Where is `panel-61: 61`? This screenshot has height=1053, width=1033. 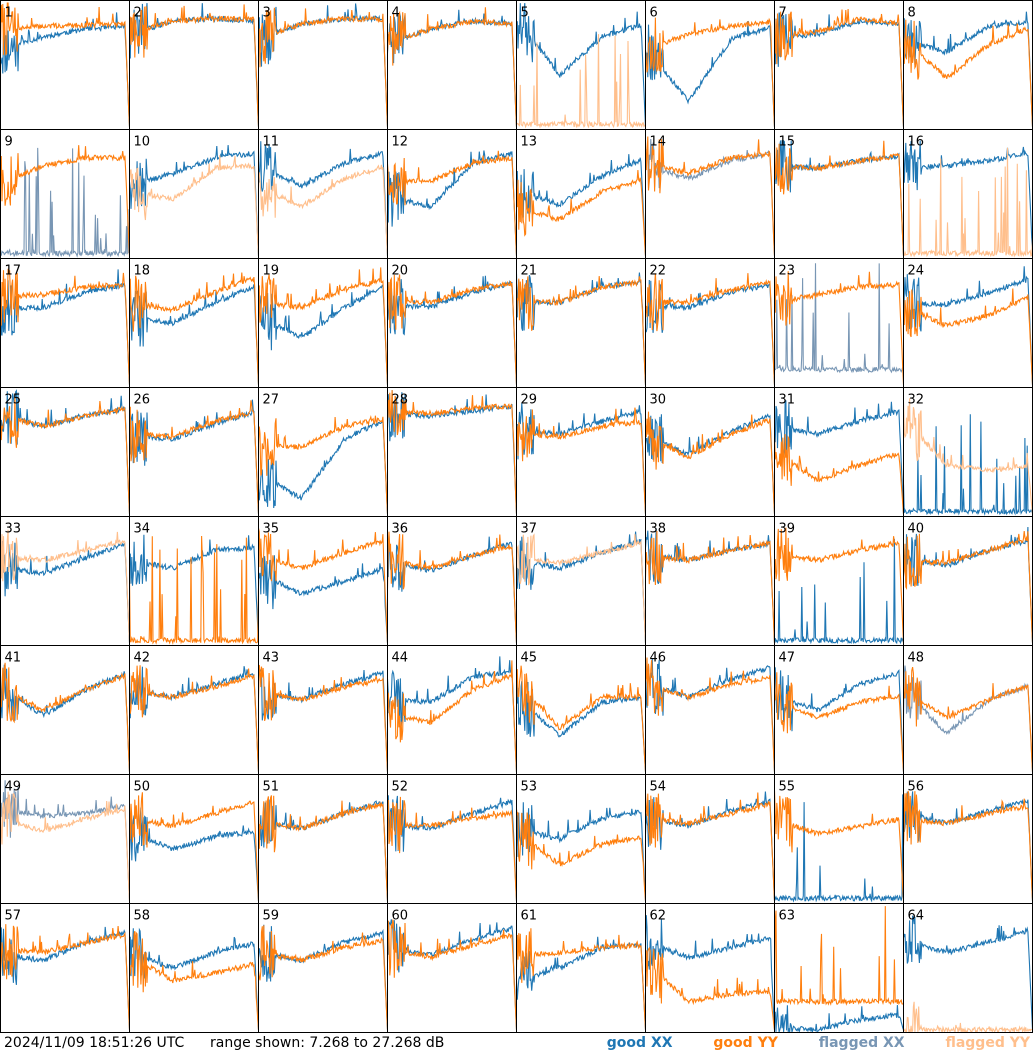
panel-61: 61 is located at coordinates (581, 968).